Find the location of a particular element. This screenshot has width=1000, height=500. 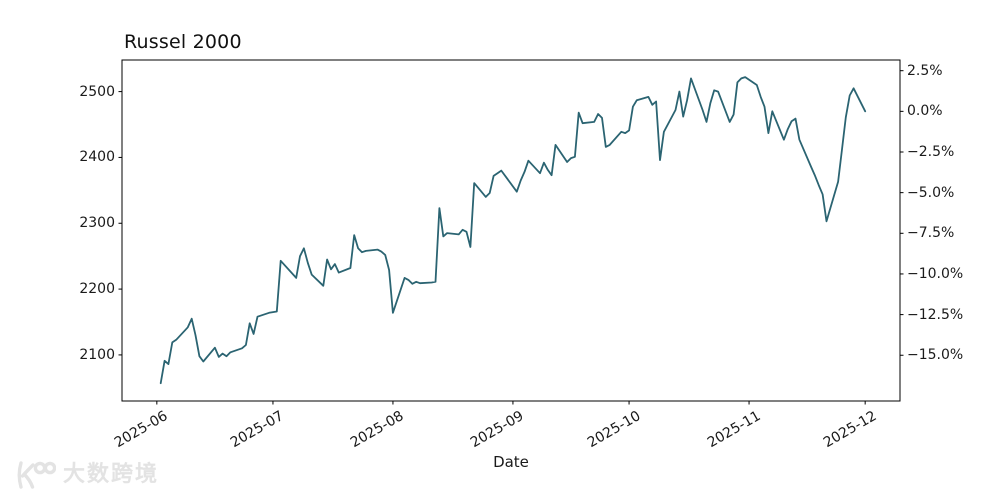

pct-tick-label: −10.0% is located at coordinates (935, 273).